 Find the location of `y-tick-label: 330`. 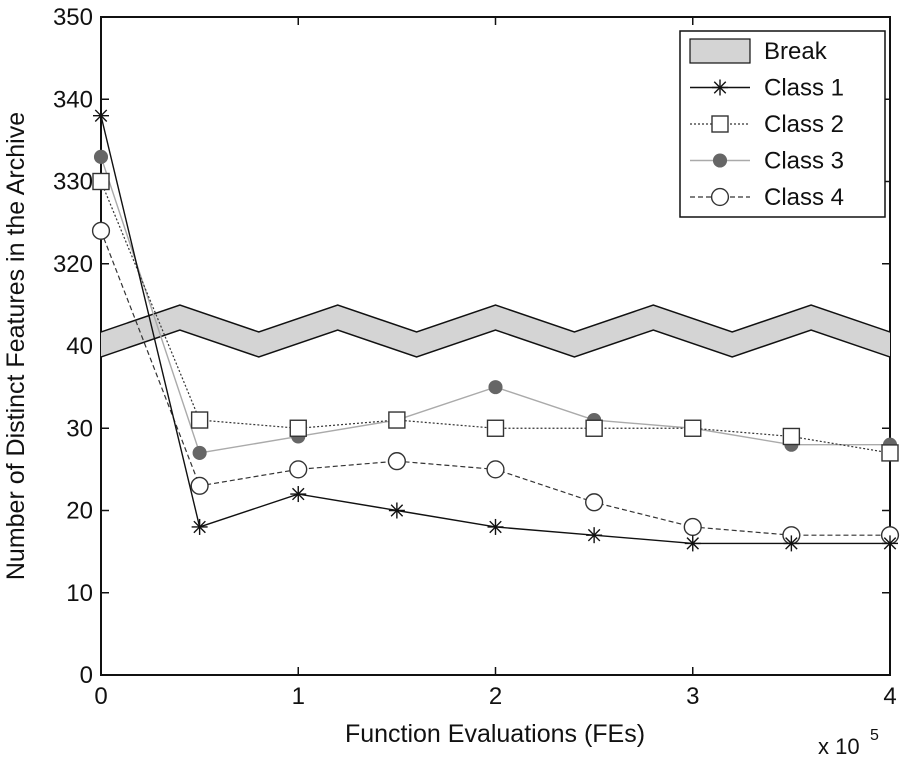

y-tick-label: 330 is located at coordinates (73, 182).